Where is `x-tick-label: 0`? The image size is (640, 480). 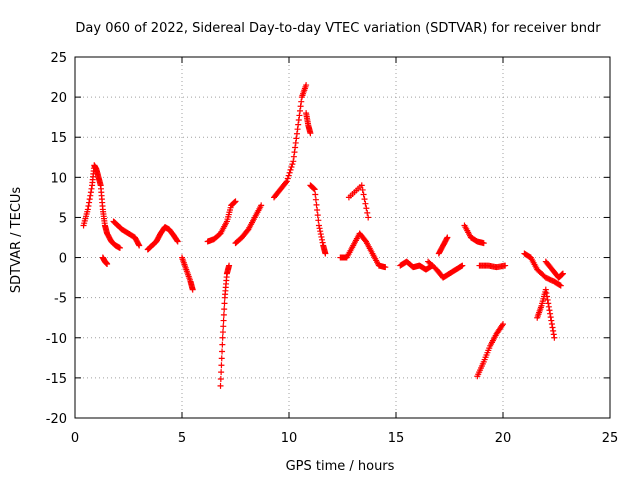
x-tick-label: 0 is located at coordinates (75, 438).